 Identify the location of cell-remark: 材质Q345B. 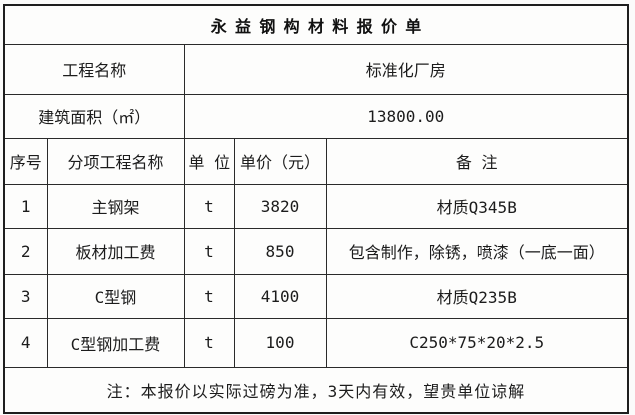
(477, 206).